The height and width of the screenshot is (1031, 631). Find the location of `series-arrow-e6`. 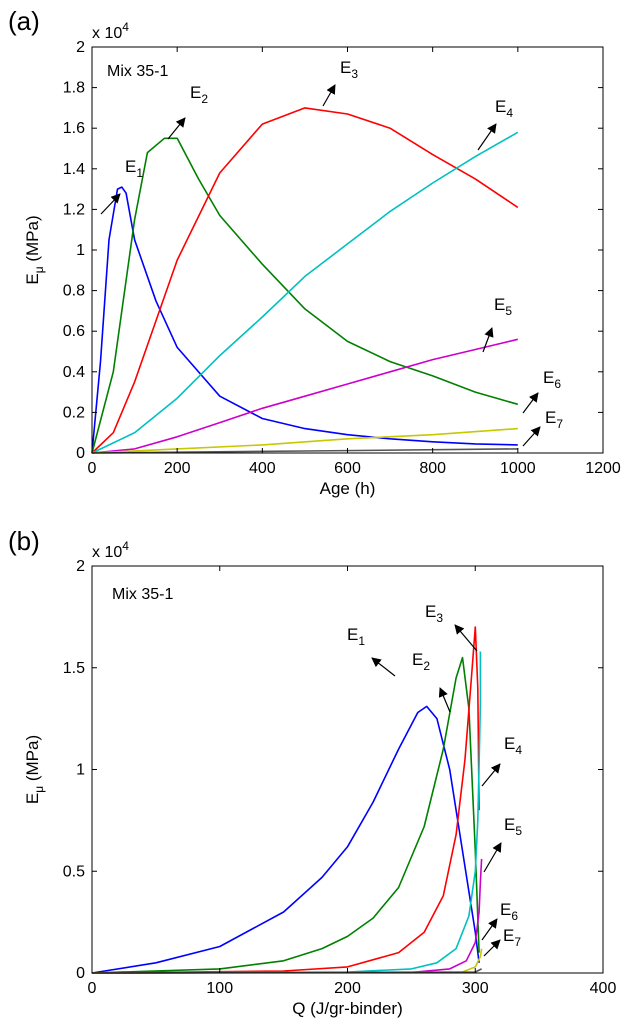

series-arrow-e6 is located at coordinates (489, 929).